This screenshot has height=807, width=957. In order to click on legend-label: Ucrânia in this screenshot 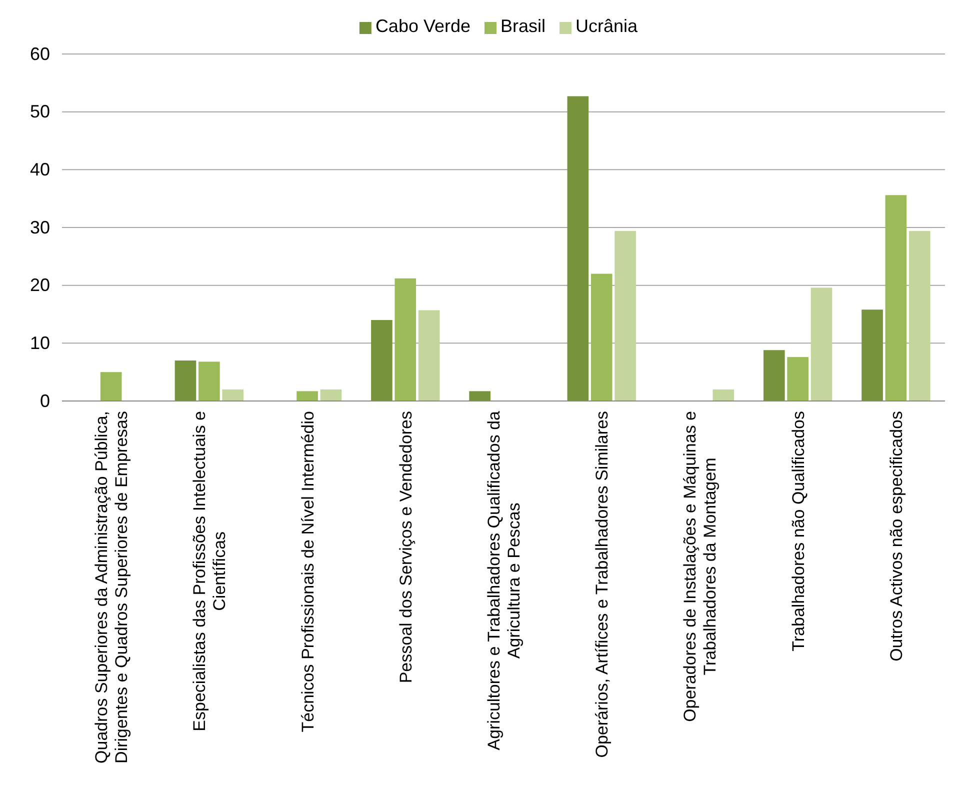, I will do `click(607, 26)`.